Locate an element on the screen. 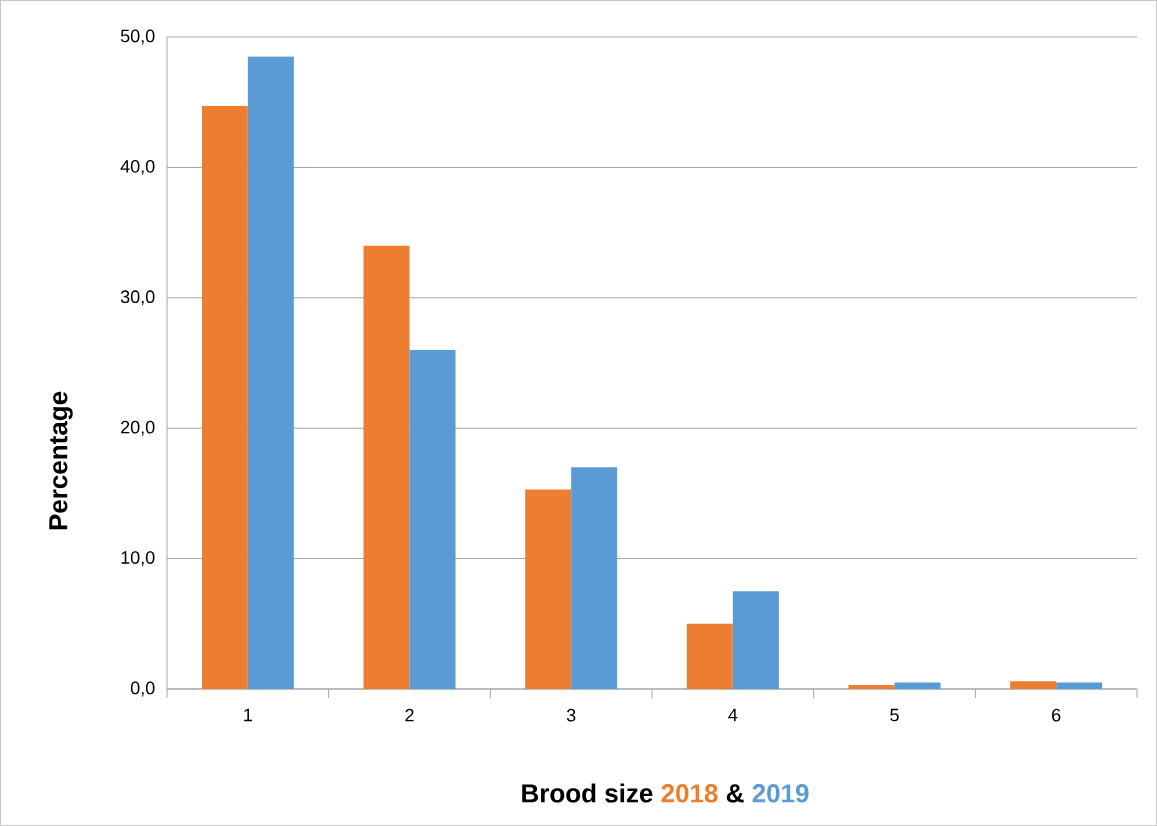 The image size is (1157, 826). x-tick-label: 2 is located at coordinates (409, 715).